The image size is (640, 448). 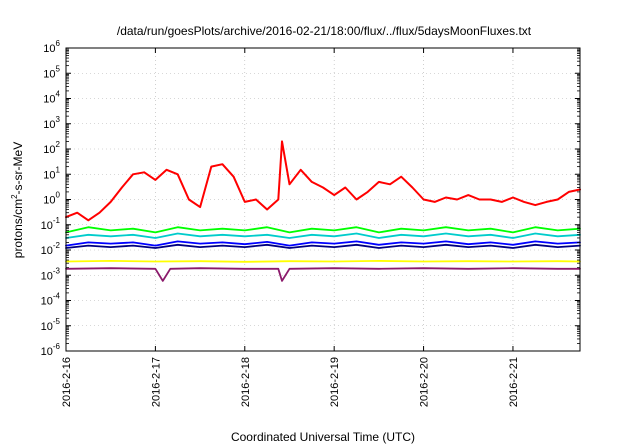 What do you see at coordinates (51, 123) in the screenshot?
I see `y-tick-label: 10³` at bounding box center [51, 123].